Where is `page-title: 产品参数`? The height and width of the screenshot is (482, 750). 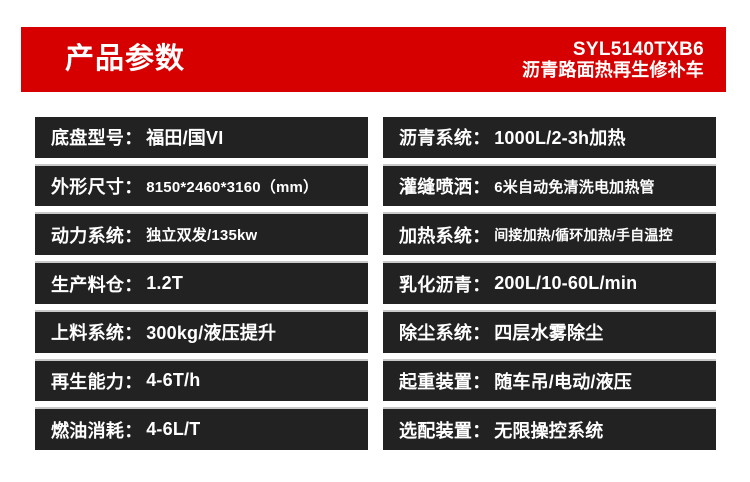
page-title: 产品参数 is located at coordinates (125, 59).